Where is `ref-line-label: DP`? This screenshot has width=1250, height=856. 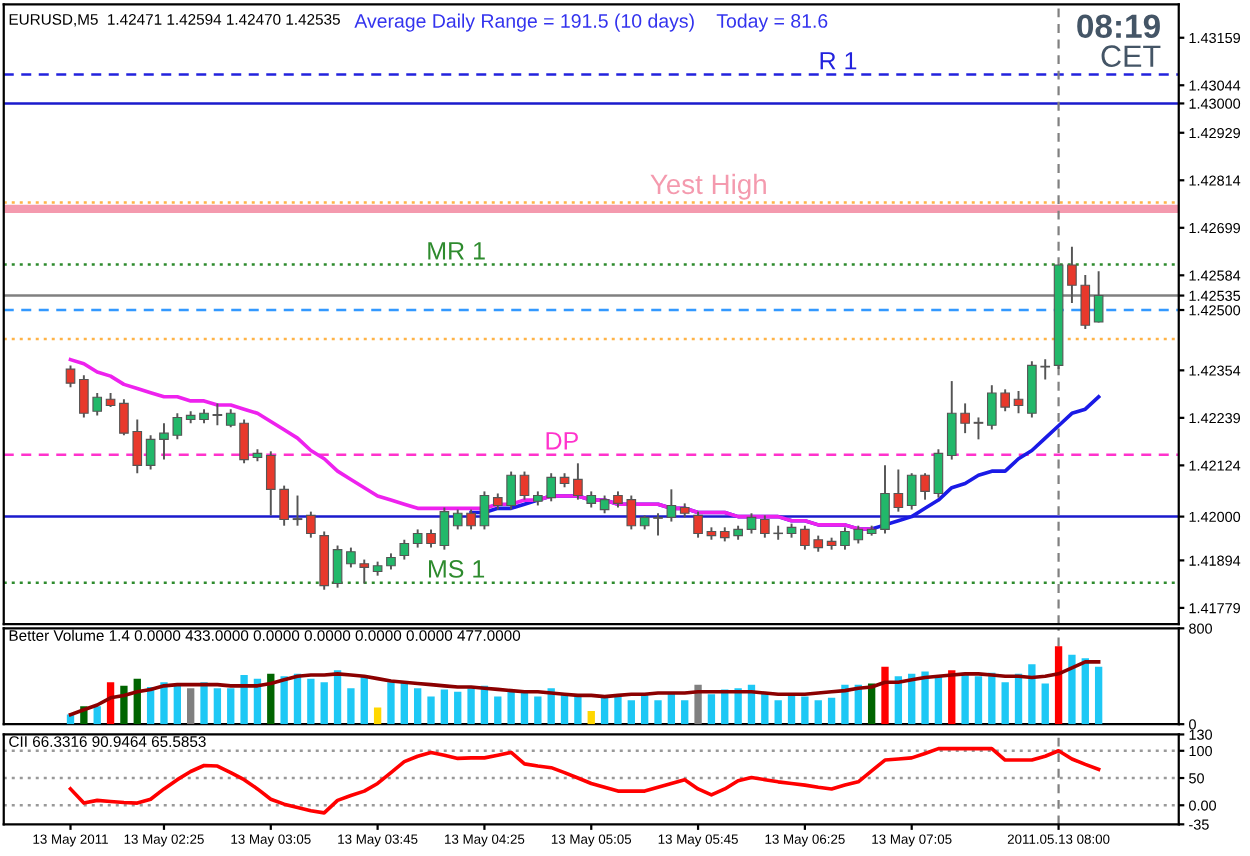 ref-line-label: DP is located at coordinates (562, 441).